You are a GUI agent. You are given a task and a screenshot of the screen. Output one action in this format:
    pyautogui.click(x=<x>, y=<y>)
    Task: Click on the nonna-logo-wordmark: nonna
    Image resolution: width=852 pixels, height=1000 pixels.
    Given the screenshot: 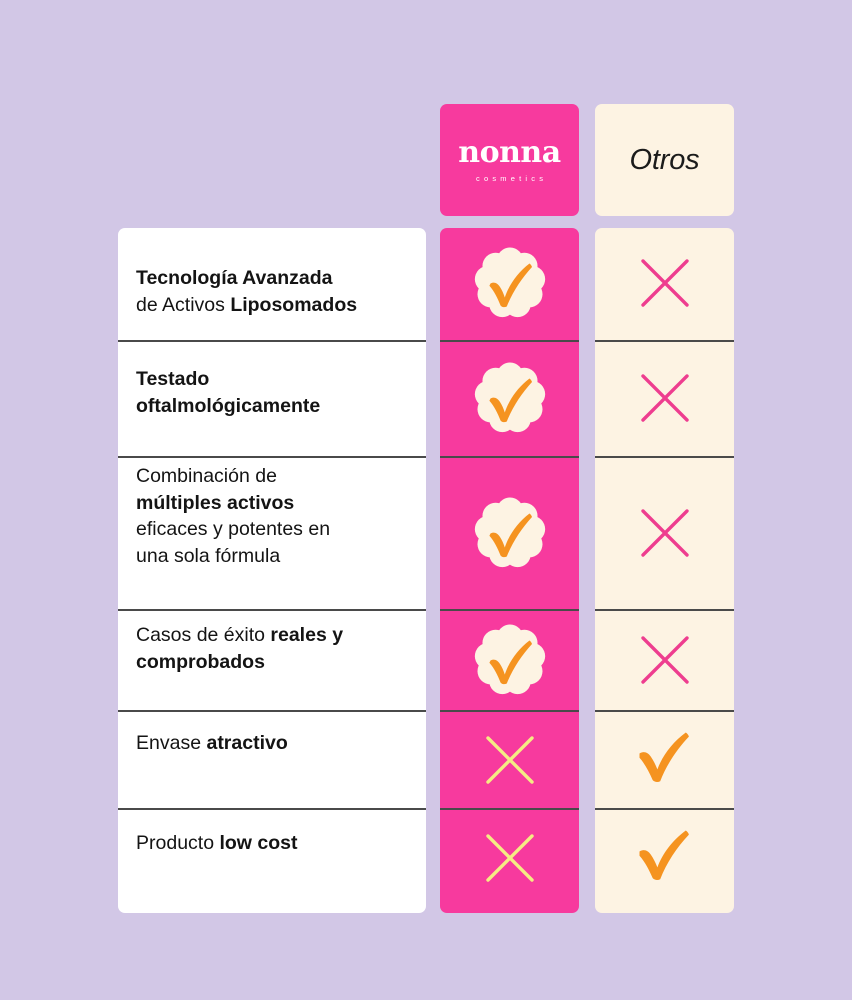 What is the action you would take?
    pyautogui.click(x=509, y=152)
    